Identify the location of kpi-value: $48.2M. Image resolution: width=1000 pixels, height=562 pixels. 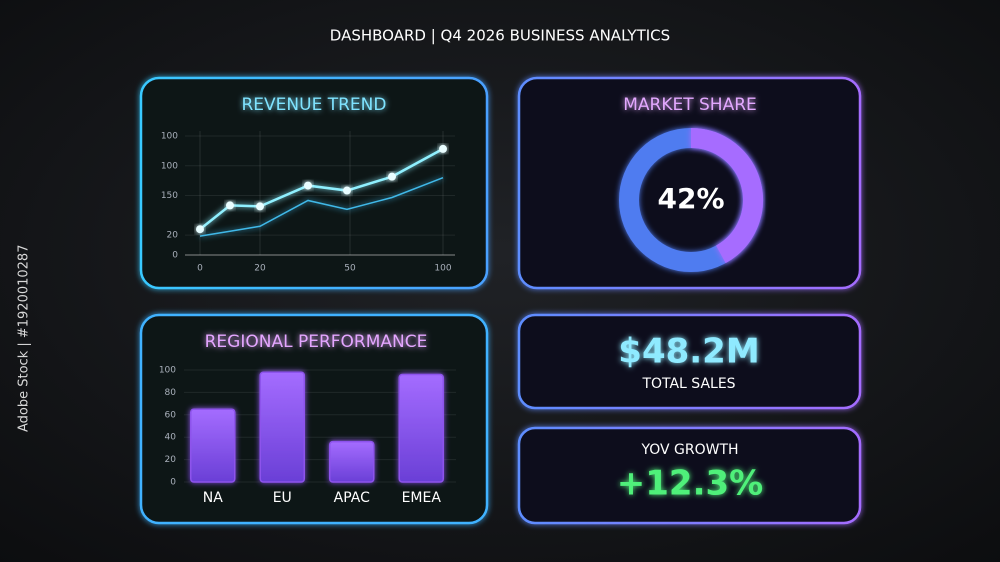
(688, 352).